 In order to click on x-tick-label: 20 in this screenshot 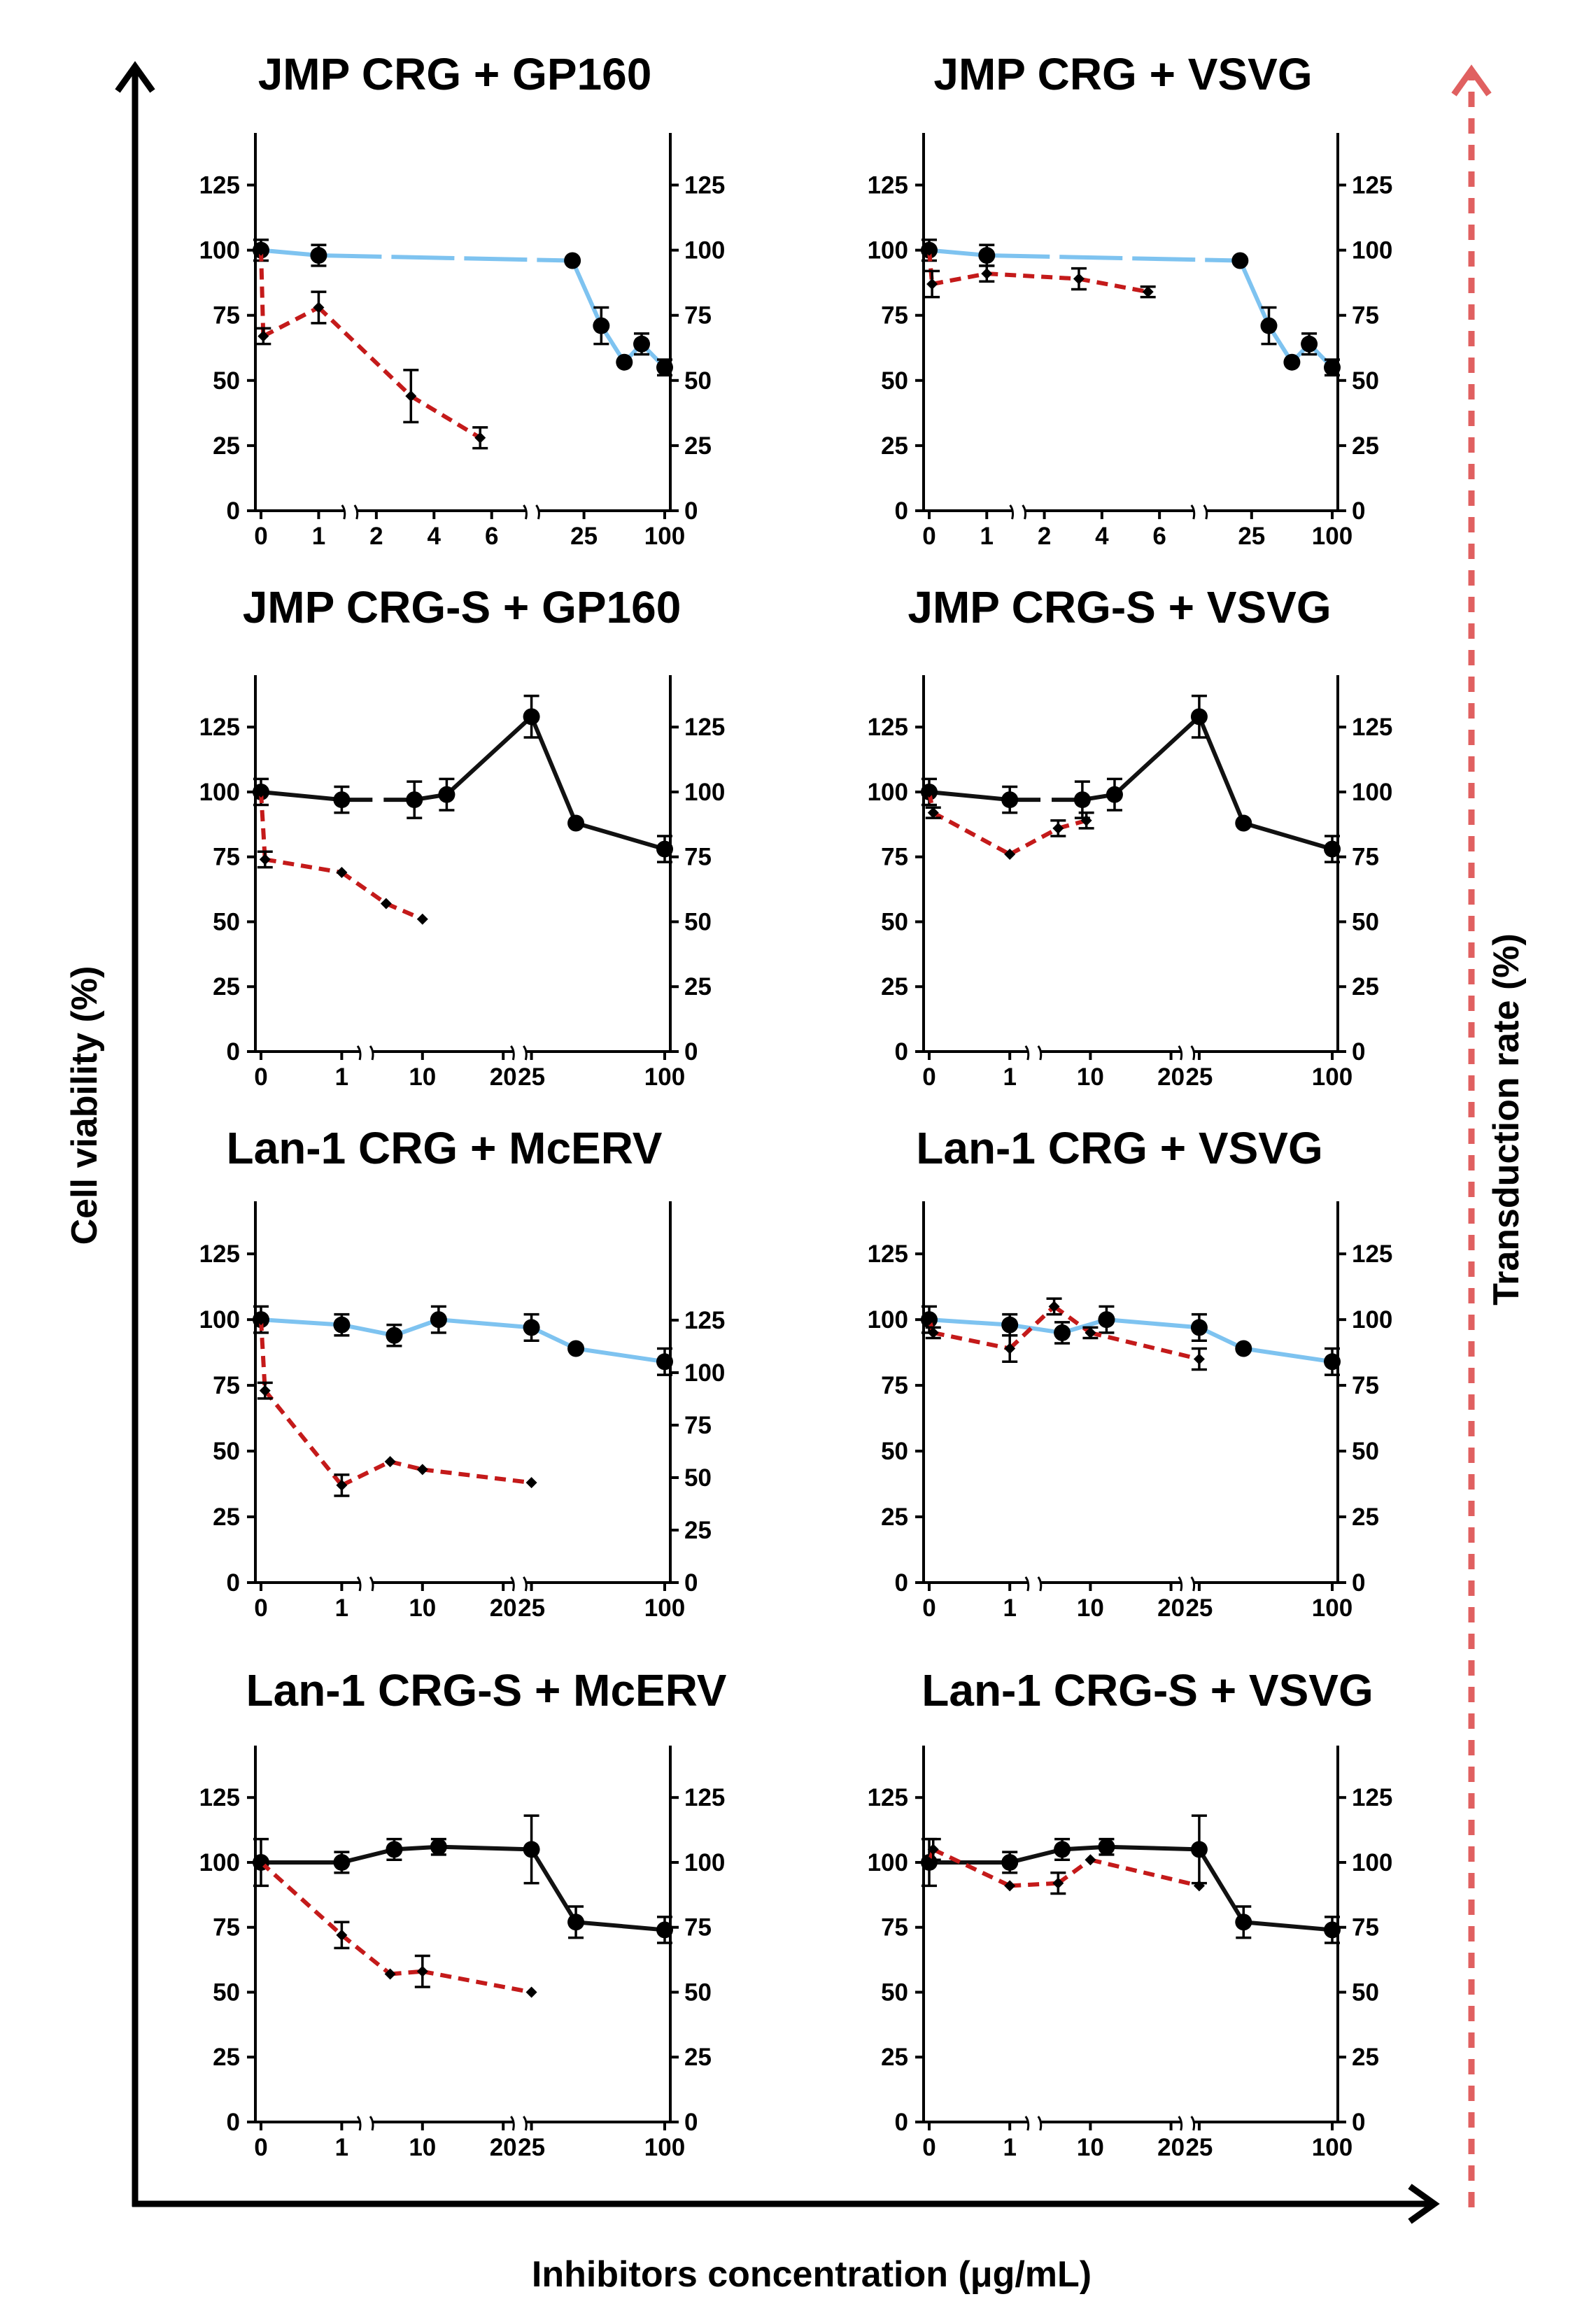, I will do `click(1171, 2147)`.